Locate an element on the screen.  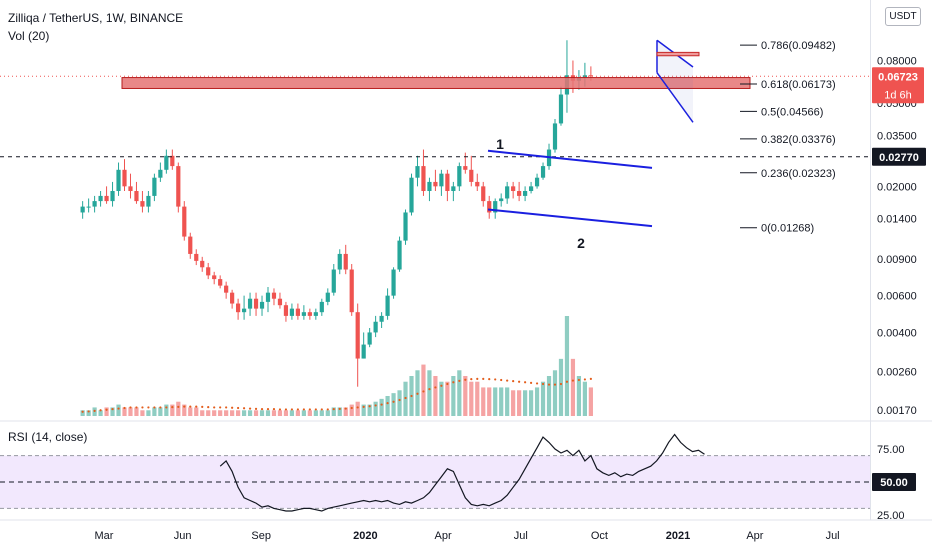
x-tick-label: Apr is located at coordinates (443, 536).